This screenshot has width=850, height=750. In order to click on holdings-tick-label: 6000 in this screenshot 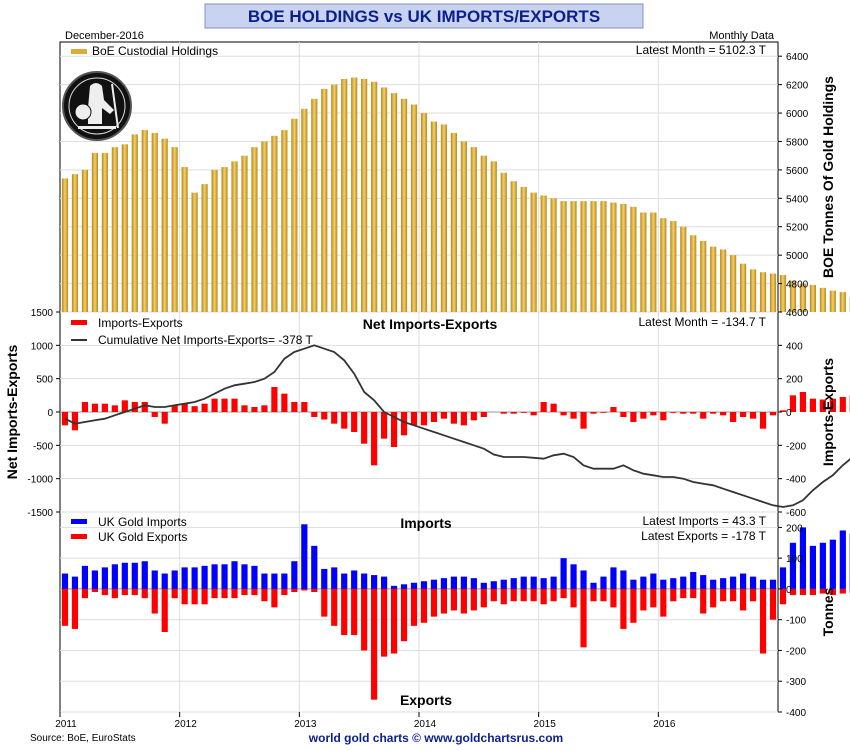, I will do `click(797, 114)`.